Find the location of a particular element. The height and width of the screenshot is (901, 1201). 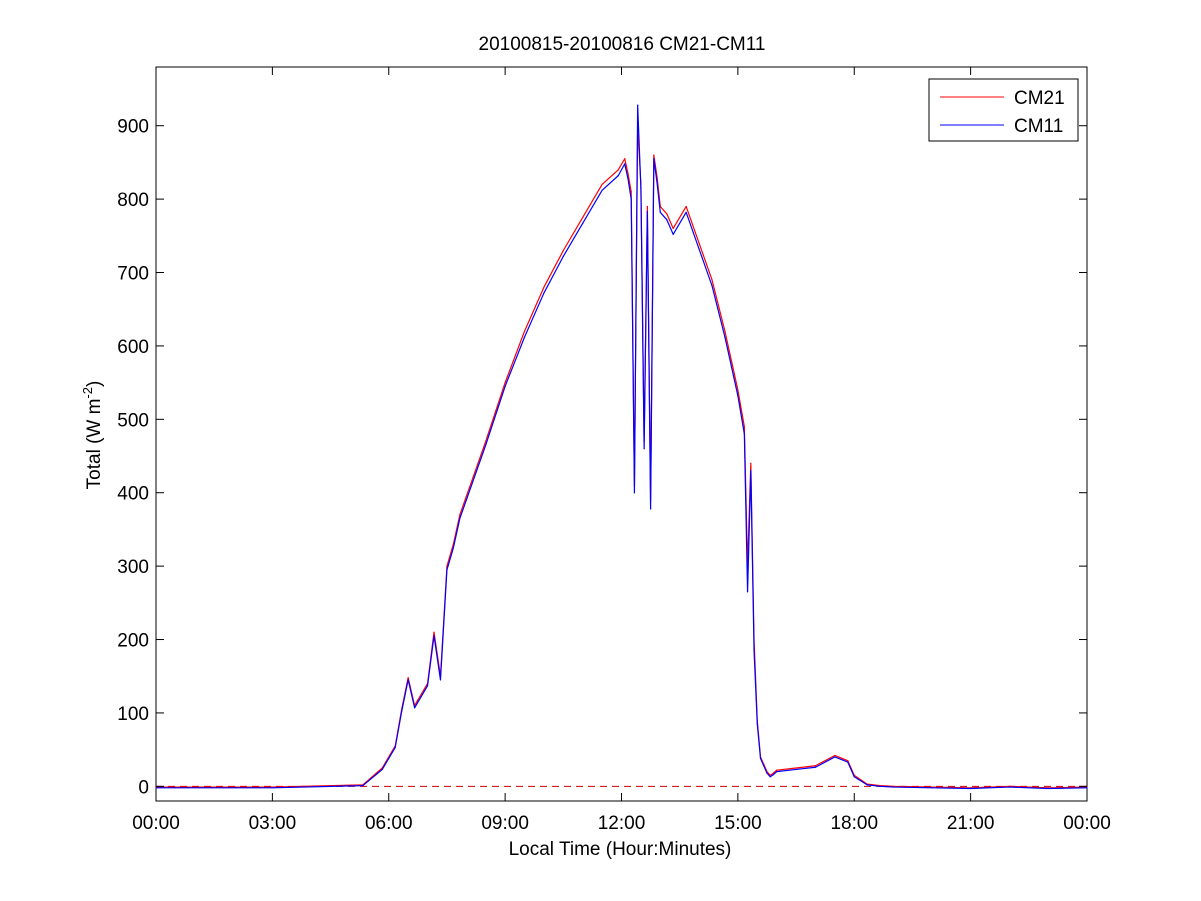

legend-entry-cm11: CM11 is located at coordinates (1038, 126).